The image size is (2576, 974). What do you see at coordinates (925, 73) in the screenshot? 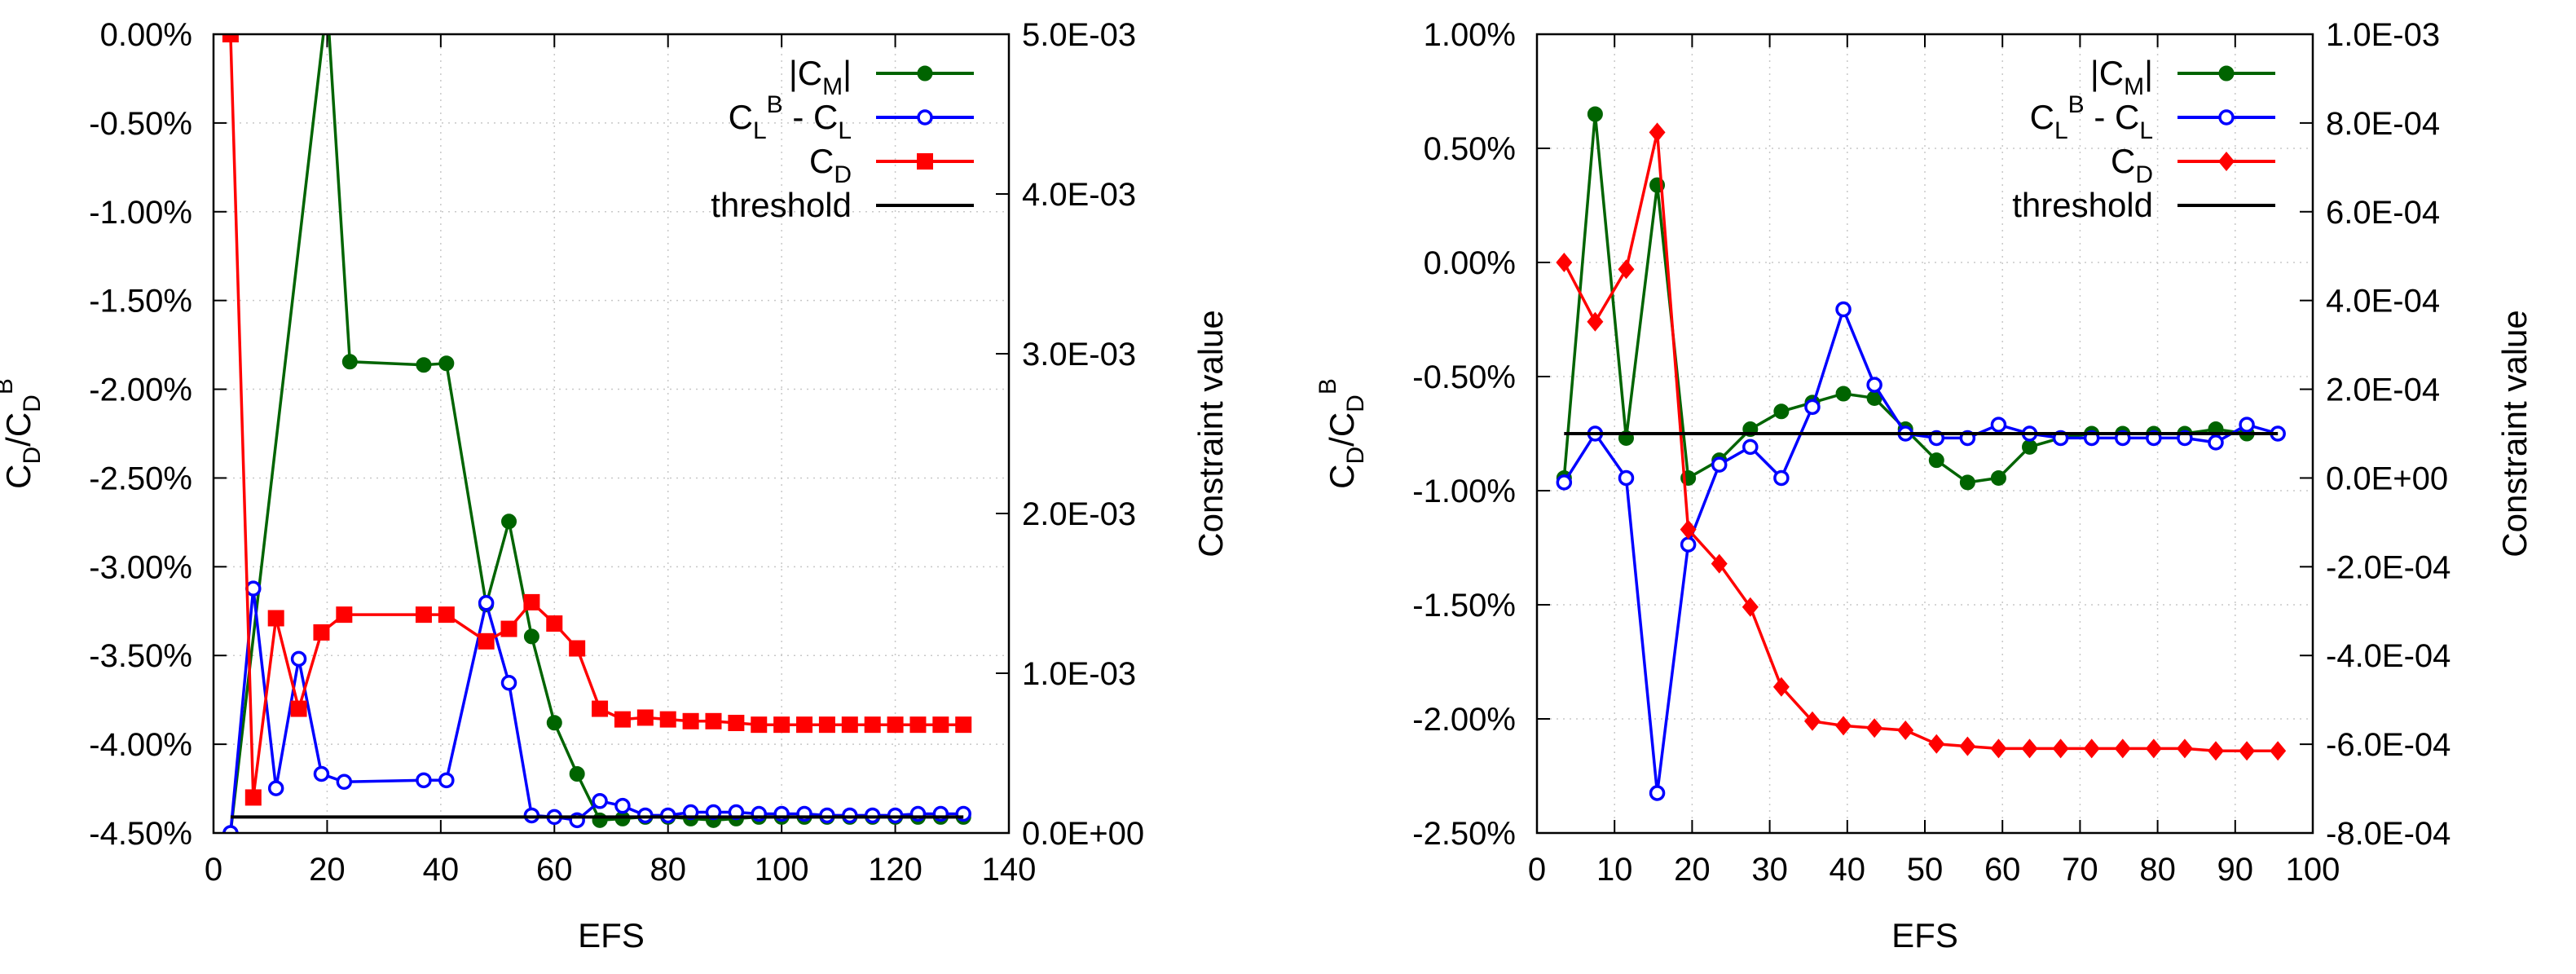
I see `legend-marker-cm` at bounding box center [925, 73].